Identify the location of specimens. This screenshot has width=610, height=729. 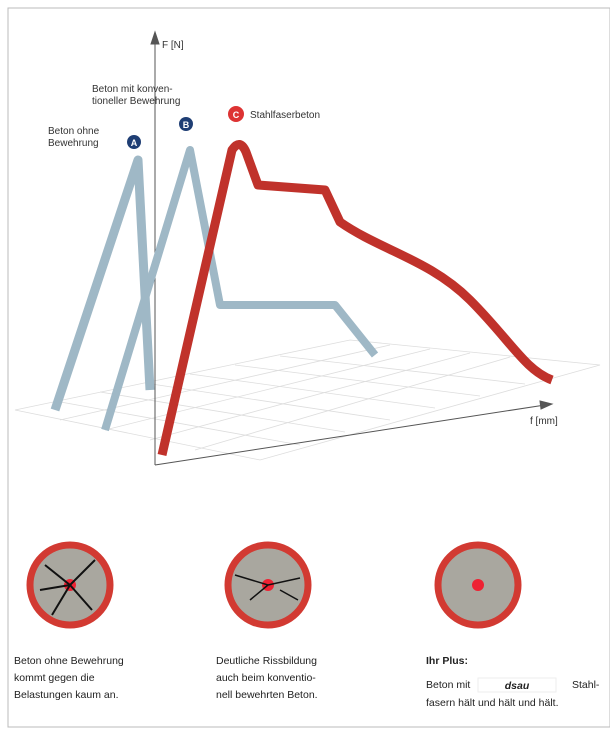
(274, 585).